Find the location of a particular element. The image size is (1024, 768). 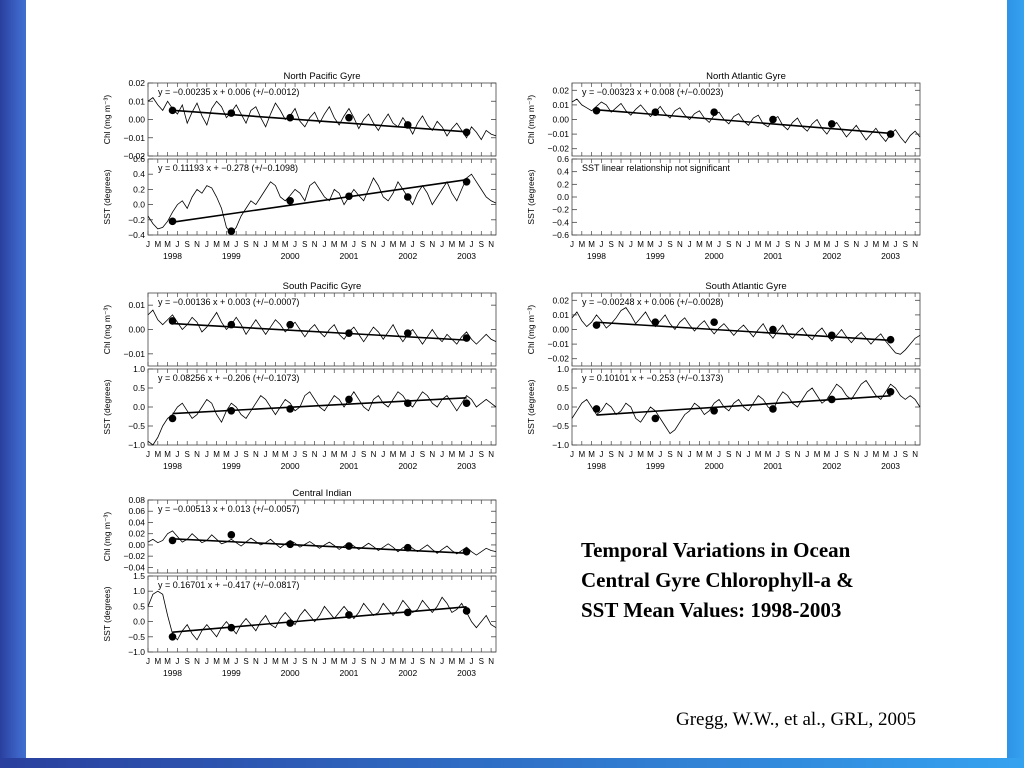

fit-equation: y = −0.00248 x + 0.006 (+/−0.0028) is located at coordinates (652, 302).